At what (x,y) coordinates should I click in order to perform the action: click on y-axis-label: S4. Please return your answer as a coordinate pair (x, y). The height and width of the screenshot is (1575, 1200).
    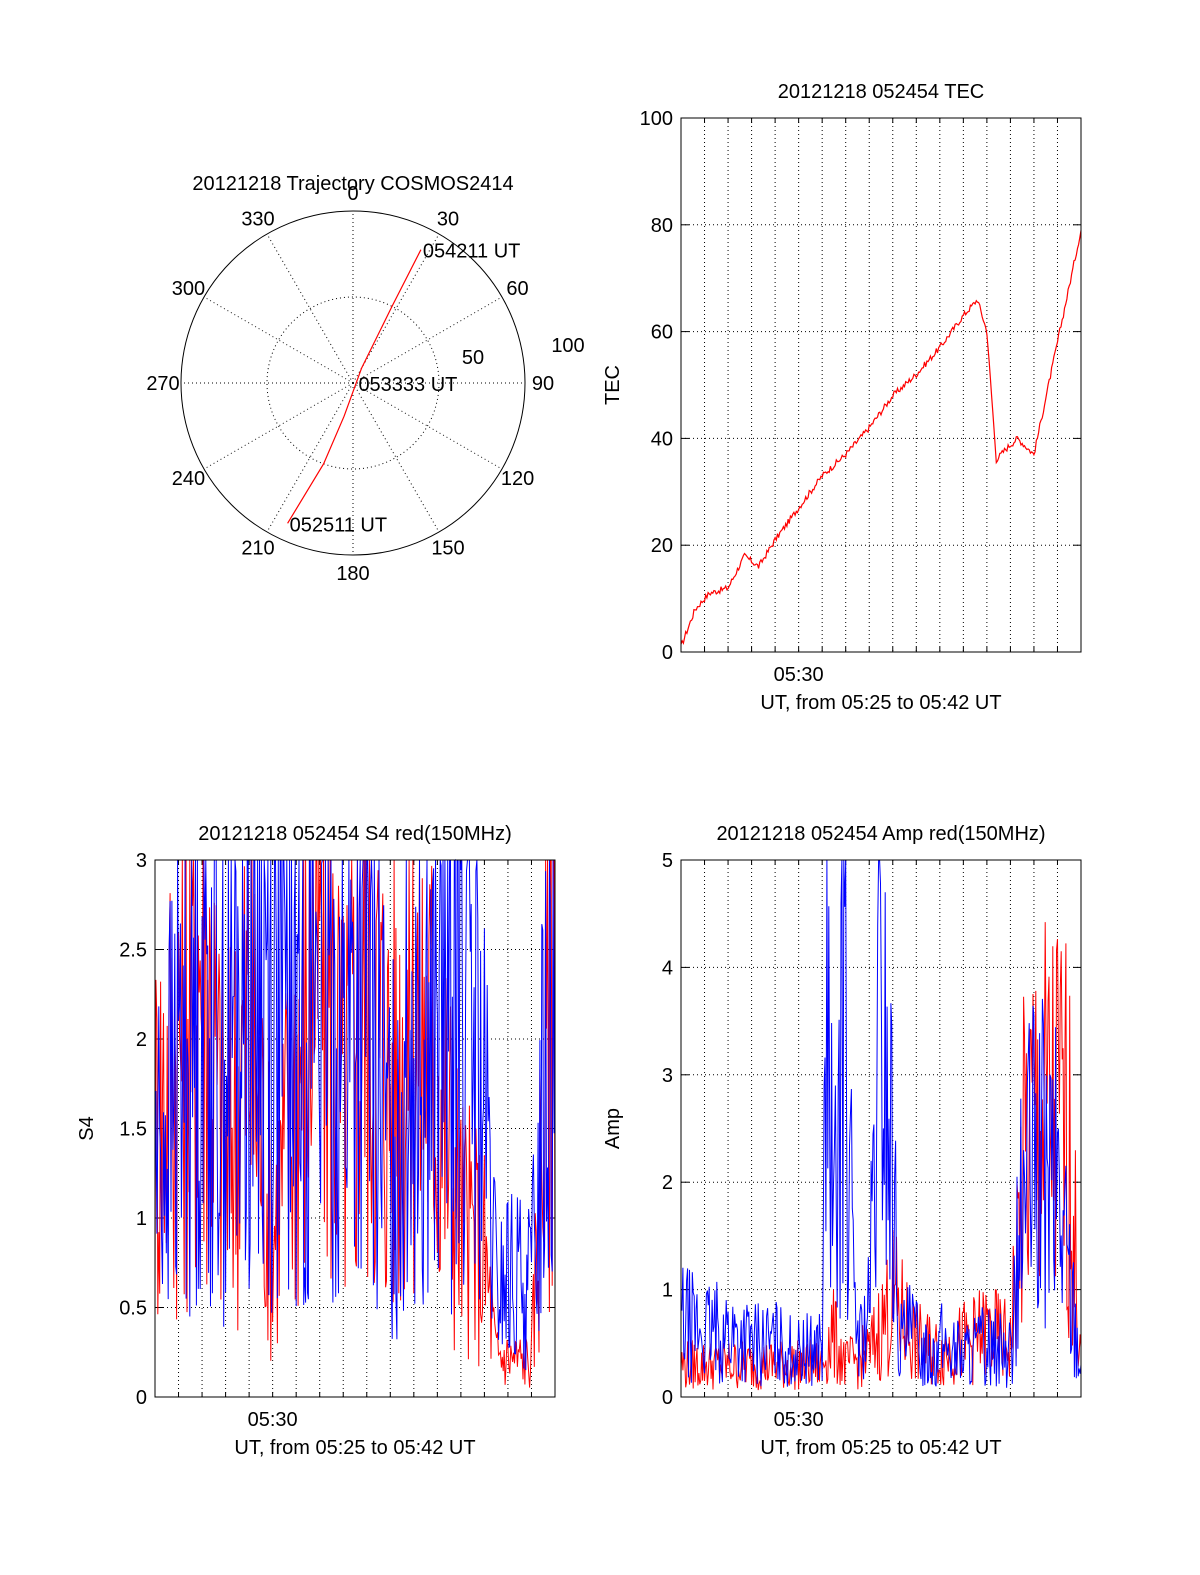
    Looking at the image, I should click on (87, 1128).